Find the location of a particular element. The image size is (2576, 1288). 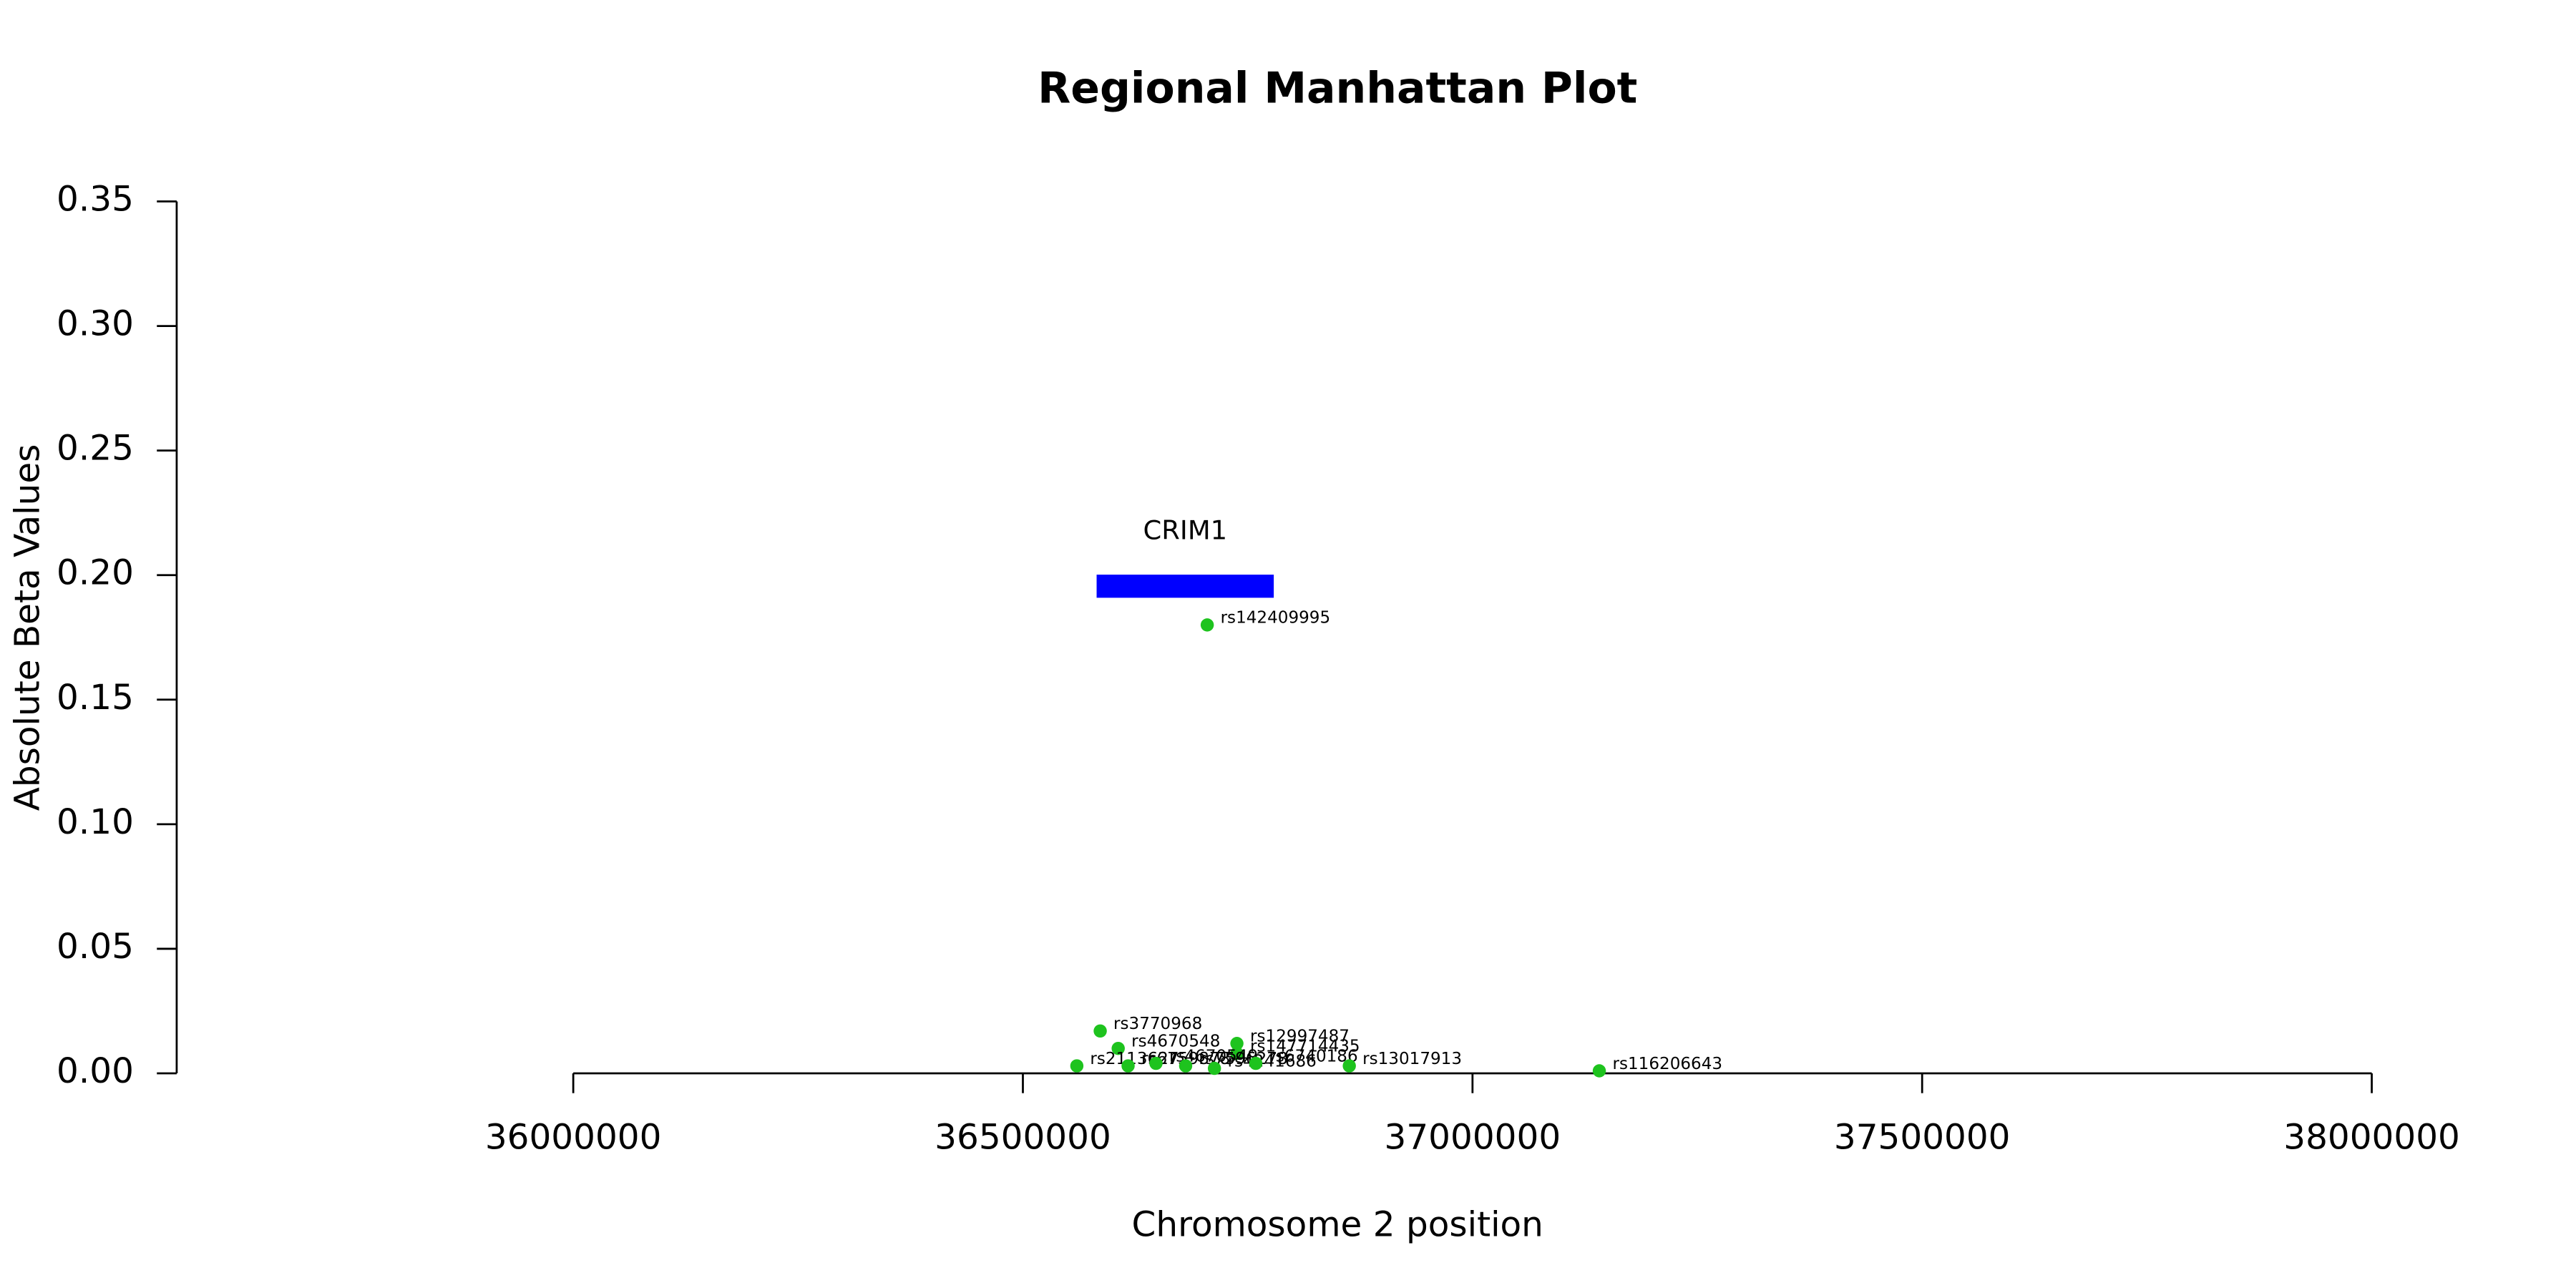

gene-bar is located at coordinates (1185, 586).